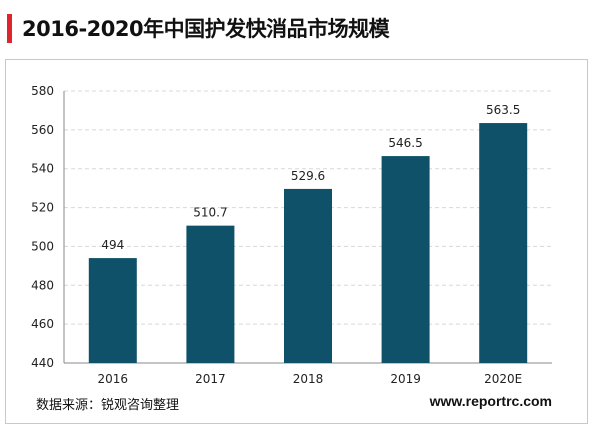 This screenshot has width=600, height=433. What do you see at coordinates (108, 405) in the screenshot?
I see `data-source: 数据来源：锐观咨询整理` at bounding box center [108, 405].